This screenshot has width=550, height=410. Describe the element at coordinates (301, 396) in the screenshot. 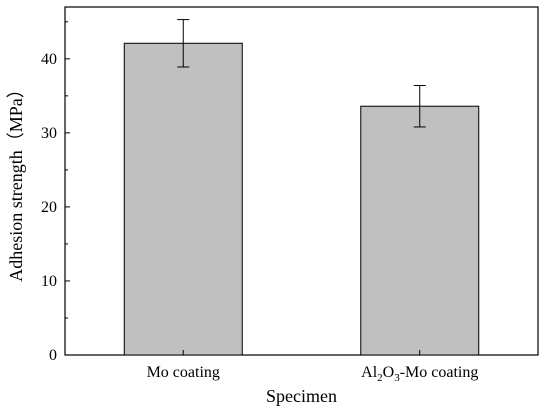

I see `x-axis-label: Specimen` at that location.